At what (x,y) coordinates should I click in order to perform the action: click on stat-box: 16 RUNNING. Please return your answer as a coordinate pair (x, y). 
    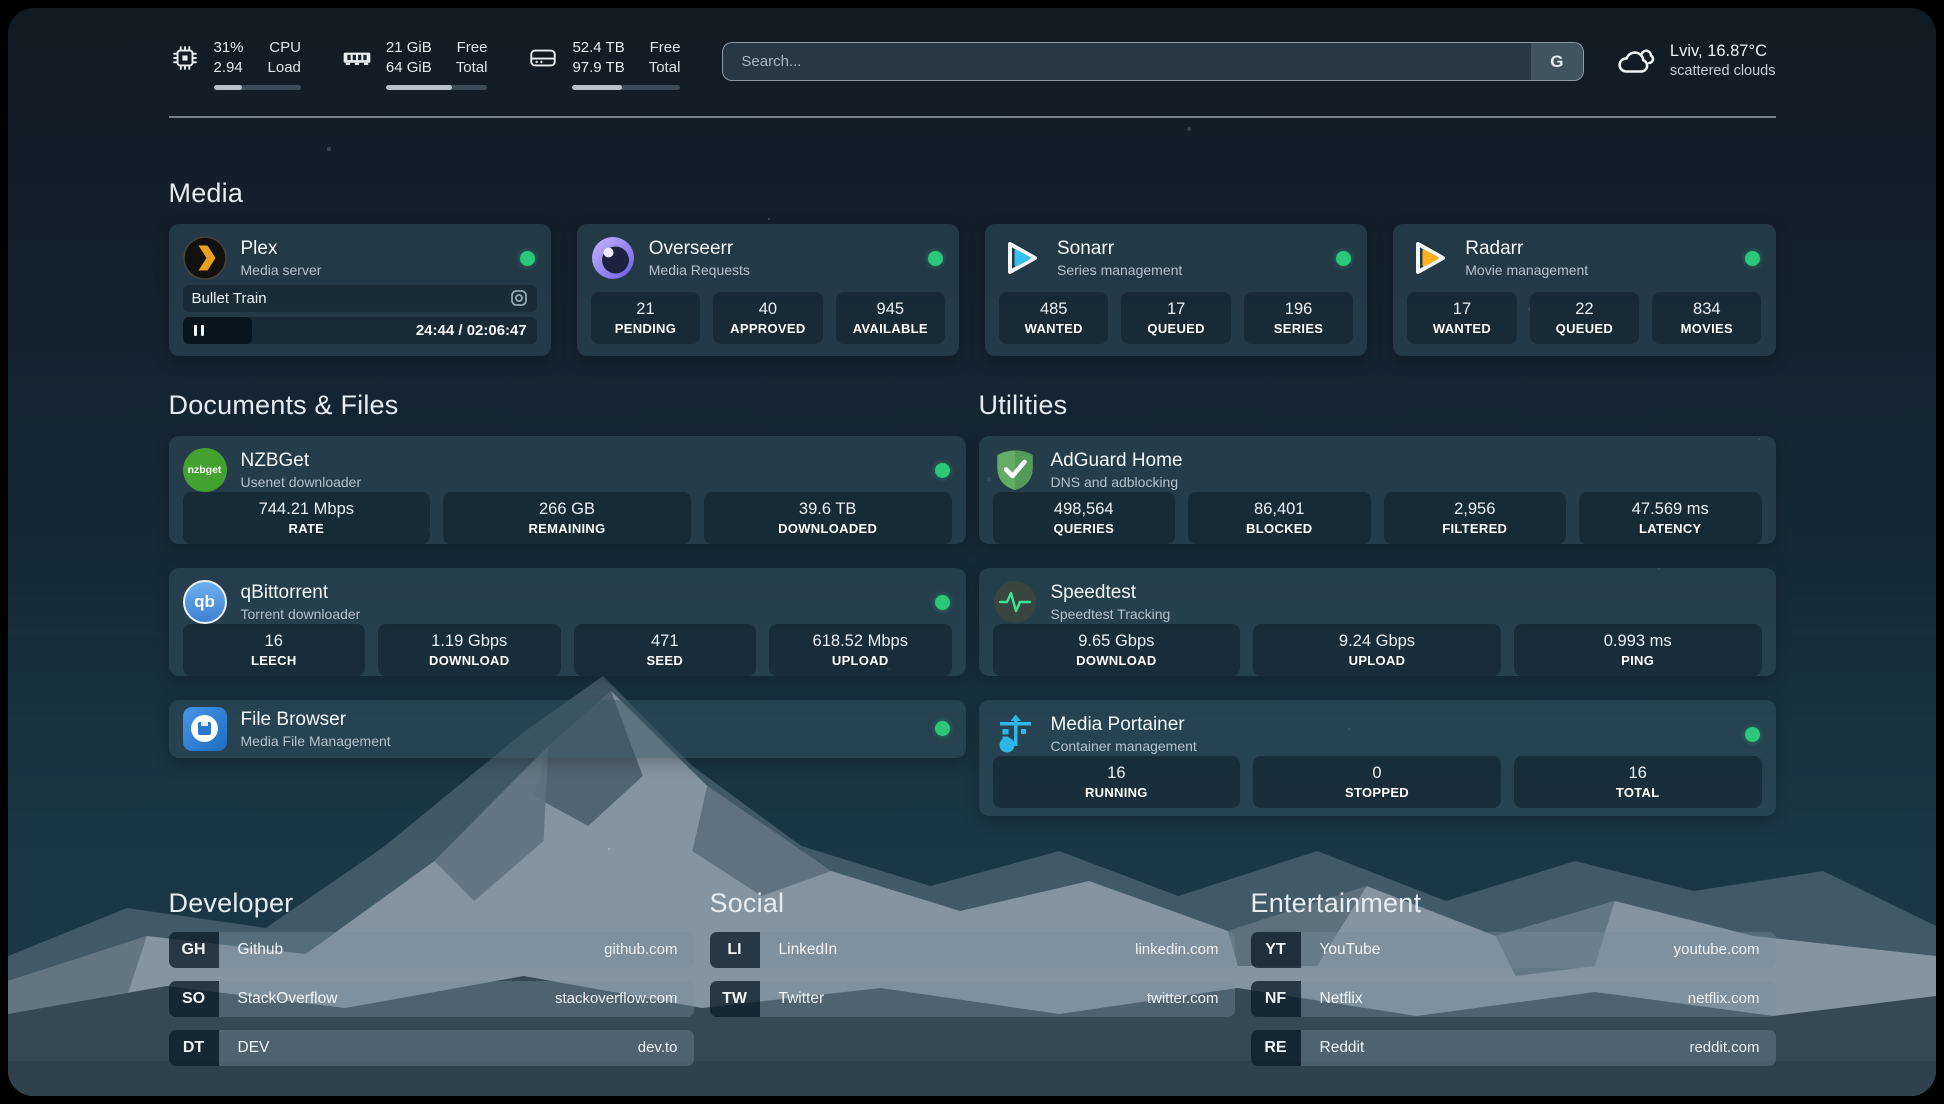
    Looking at the image, I should click on (1116, 781).